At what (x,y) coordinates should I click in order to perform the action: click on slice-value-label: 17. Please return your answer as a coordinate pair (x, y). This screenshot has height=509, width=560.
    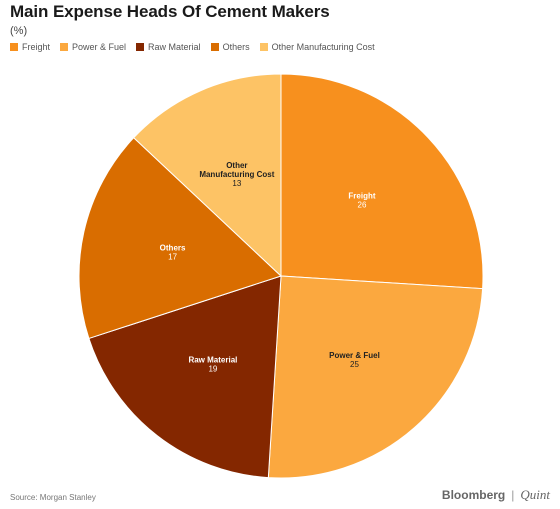
    Looking at the image, I should click on (172, 256).